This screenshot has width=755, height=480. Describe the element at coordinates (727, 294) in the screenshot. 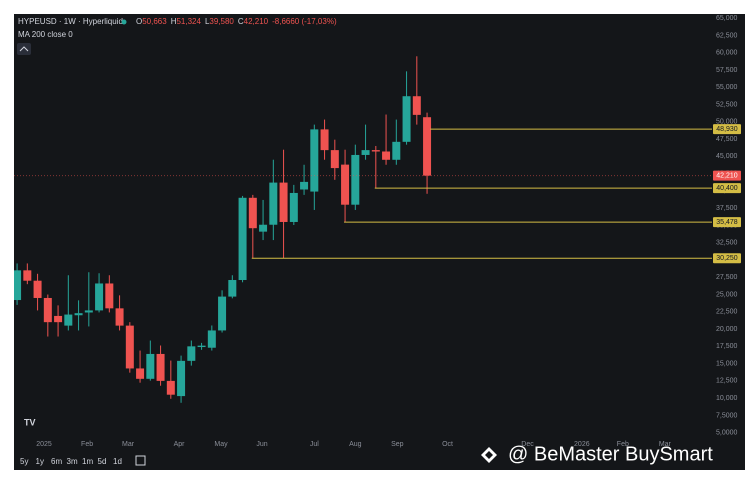

I see `y-tick-label: 25,000` at that location.